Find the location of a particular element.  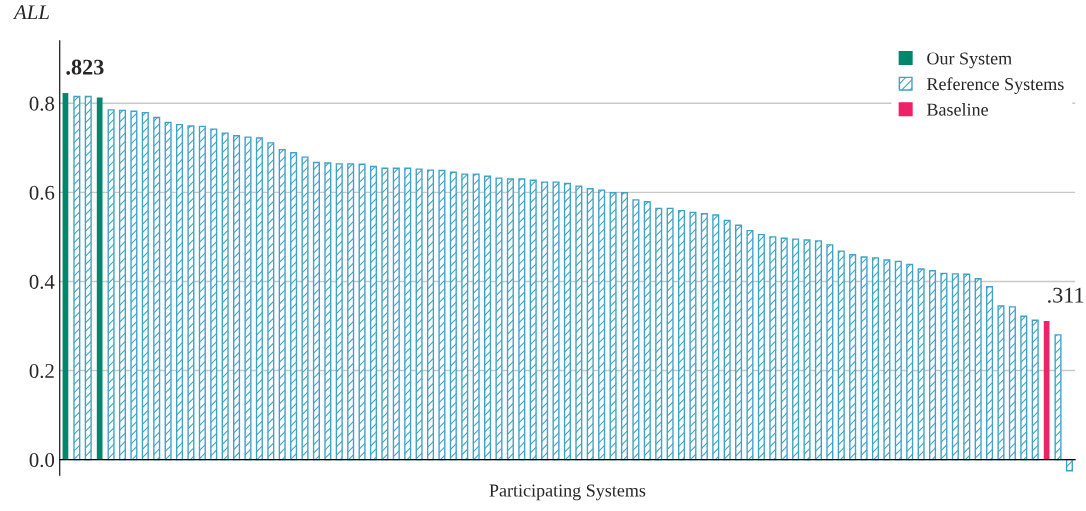

y-tick-label: 0.4 is located at coordinates (42, 281).